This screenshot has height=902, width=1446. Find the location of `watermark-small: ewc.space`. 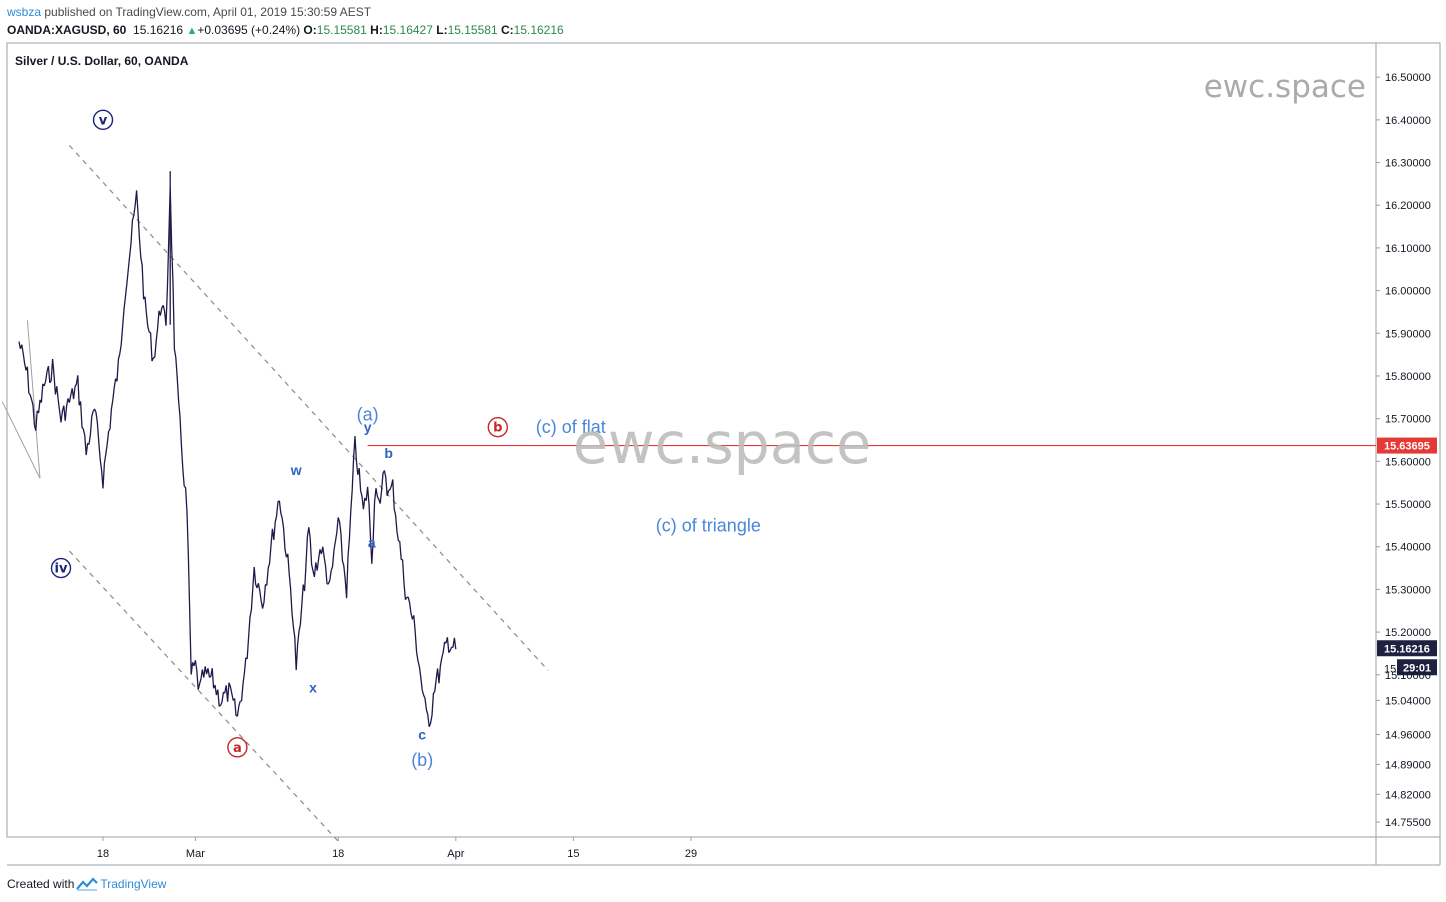

watermark-small: ewc.space is located at coordinates (1285, 87).